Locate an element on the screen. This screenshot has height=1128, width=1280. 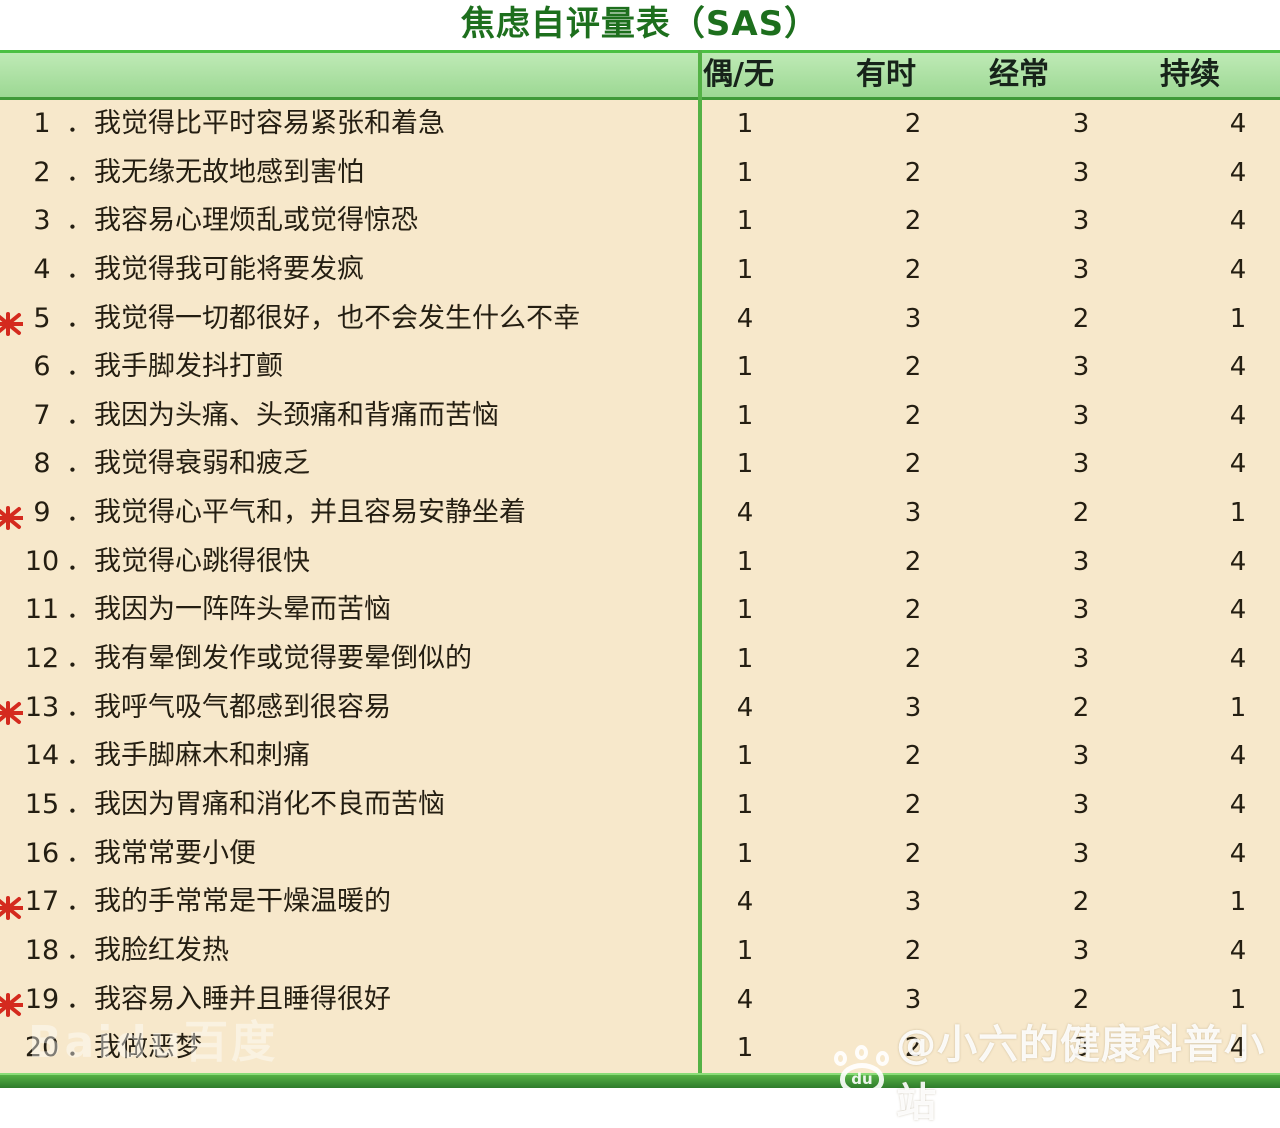
question-number: 20 is located at coordinates (42, 1048).